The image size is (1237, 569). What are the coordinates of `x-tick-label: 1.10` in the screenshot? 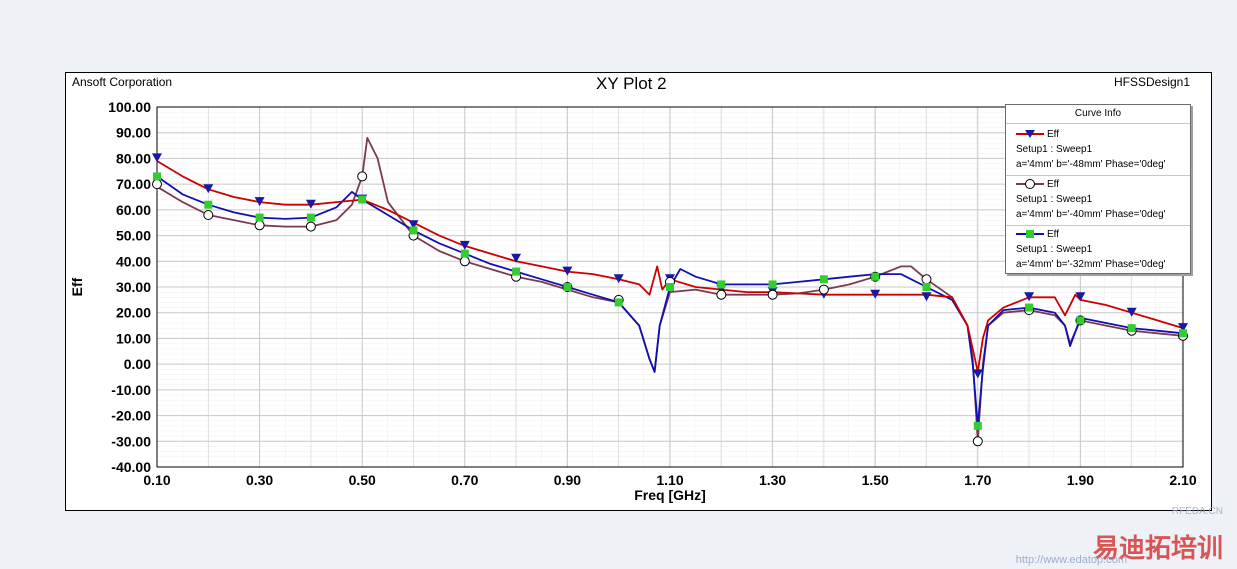 It's located at (669, 480).